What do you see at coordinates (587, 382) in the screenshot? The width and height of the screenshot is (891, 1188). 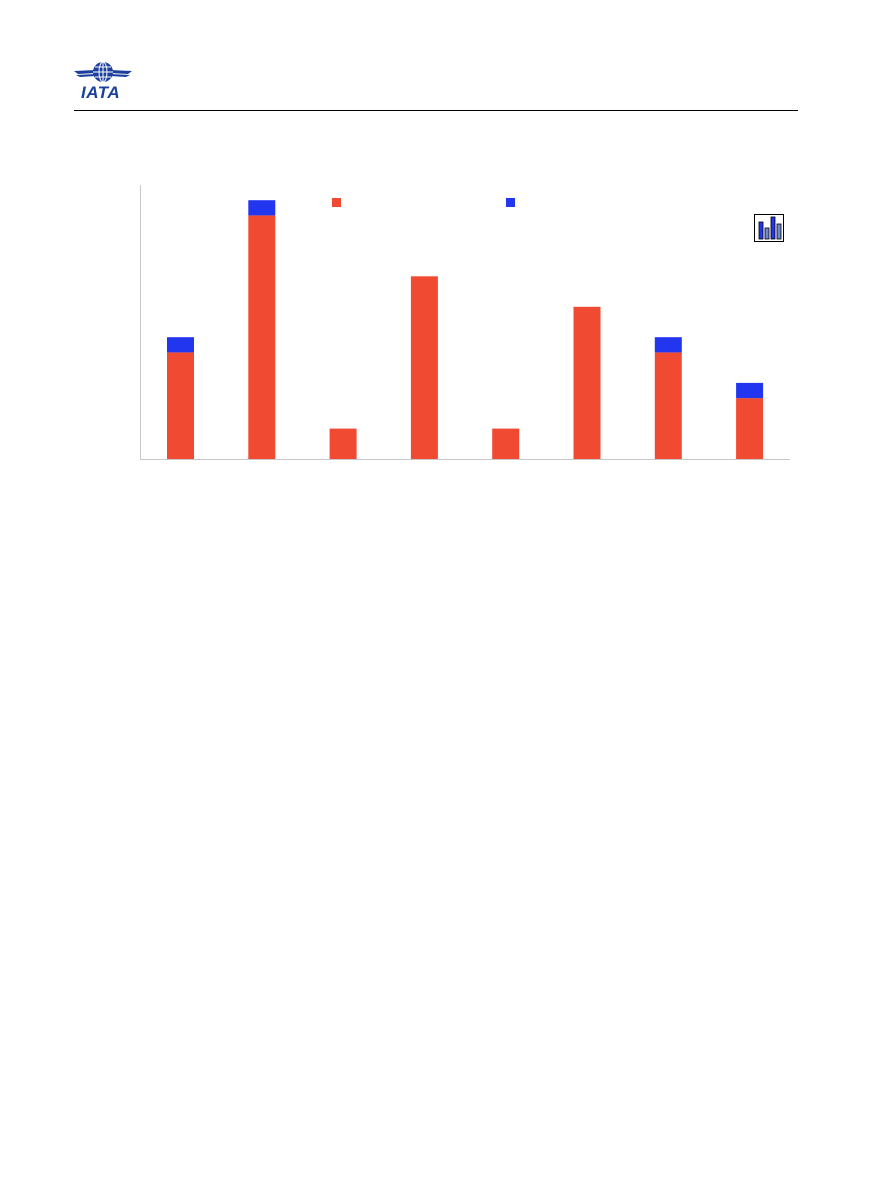 I see `bar-series1-cat6` at bounding box center [587, 382].